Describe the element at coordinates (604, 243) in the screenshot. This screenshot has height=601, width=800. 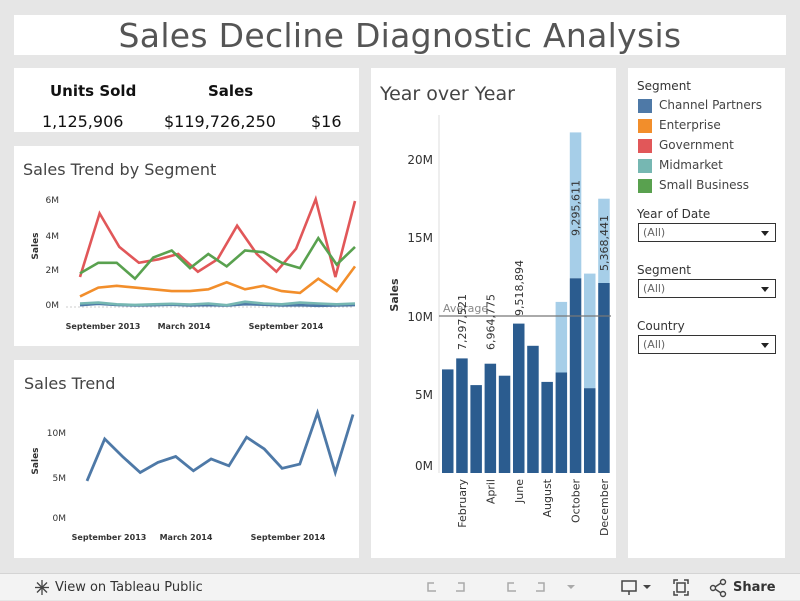
I see `bar-value-label: 5,368,441` at that location.